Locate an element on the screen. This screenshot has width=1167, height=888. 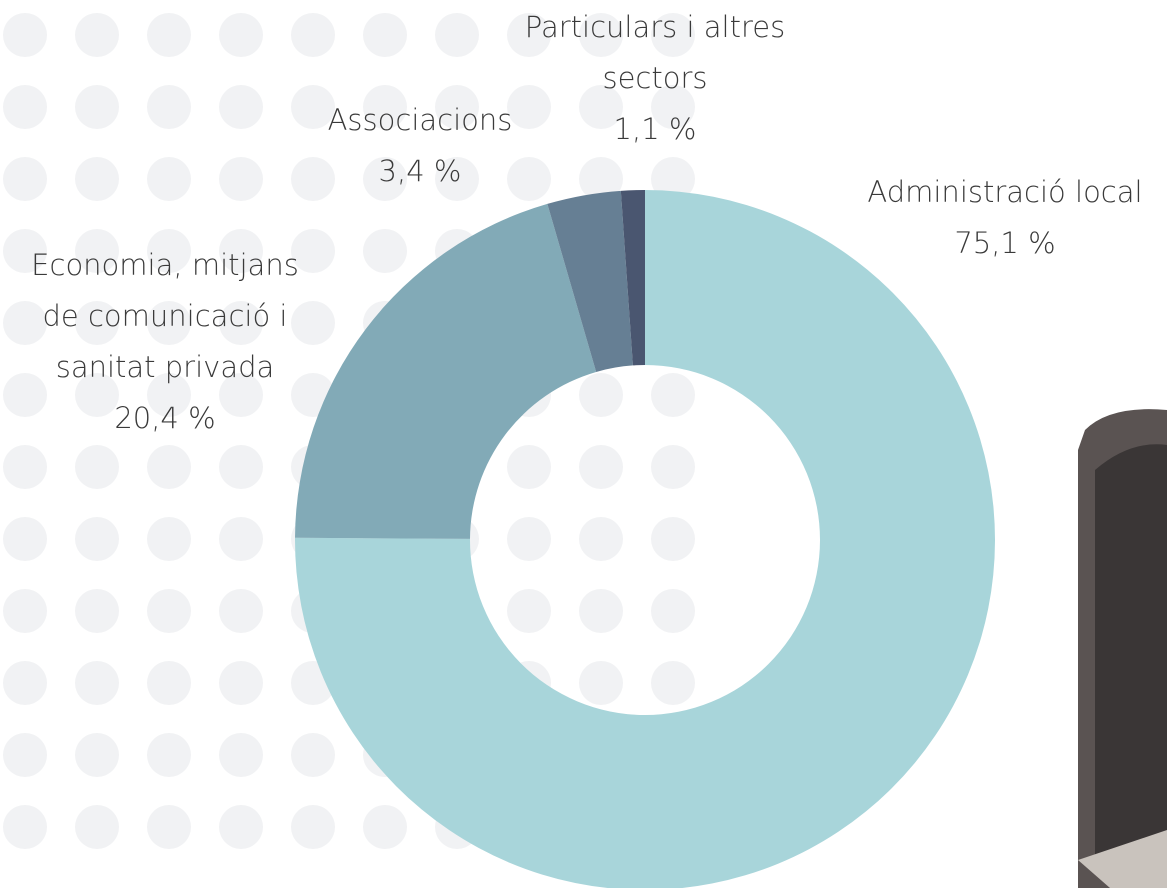
laptop-photo is located at coordinates (1122, 648).